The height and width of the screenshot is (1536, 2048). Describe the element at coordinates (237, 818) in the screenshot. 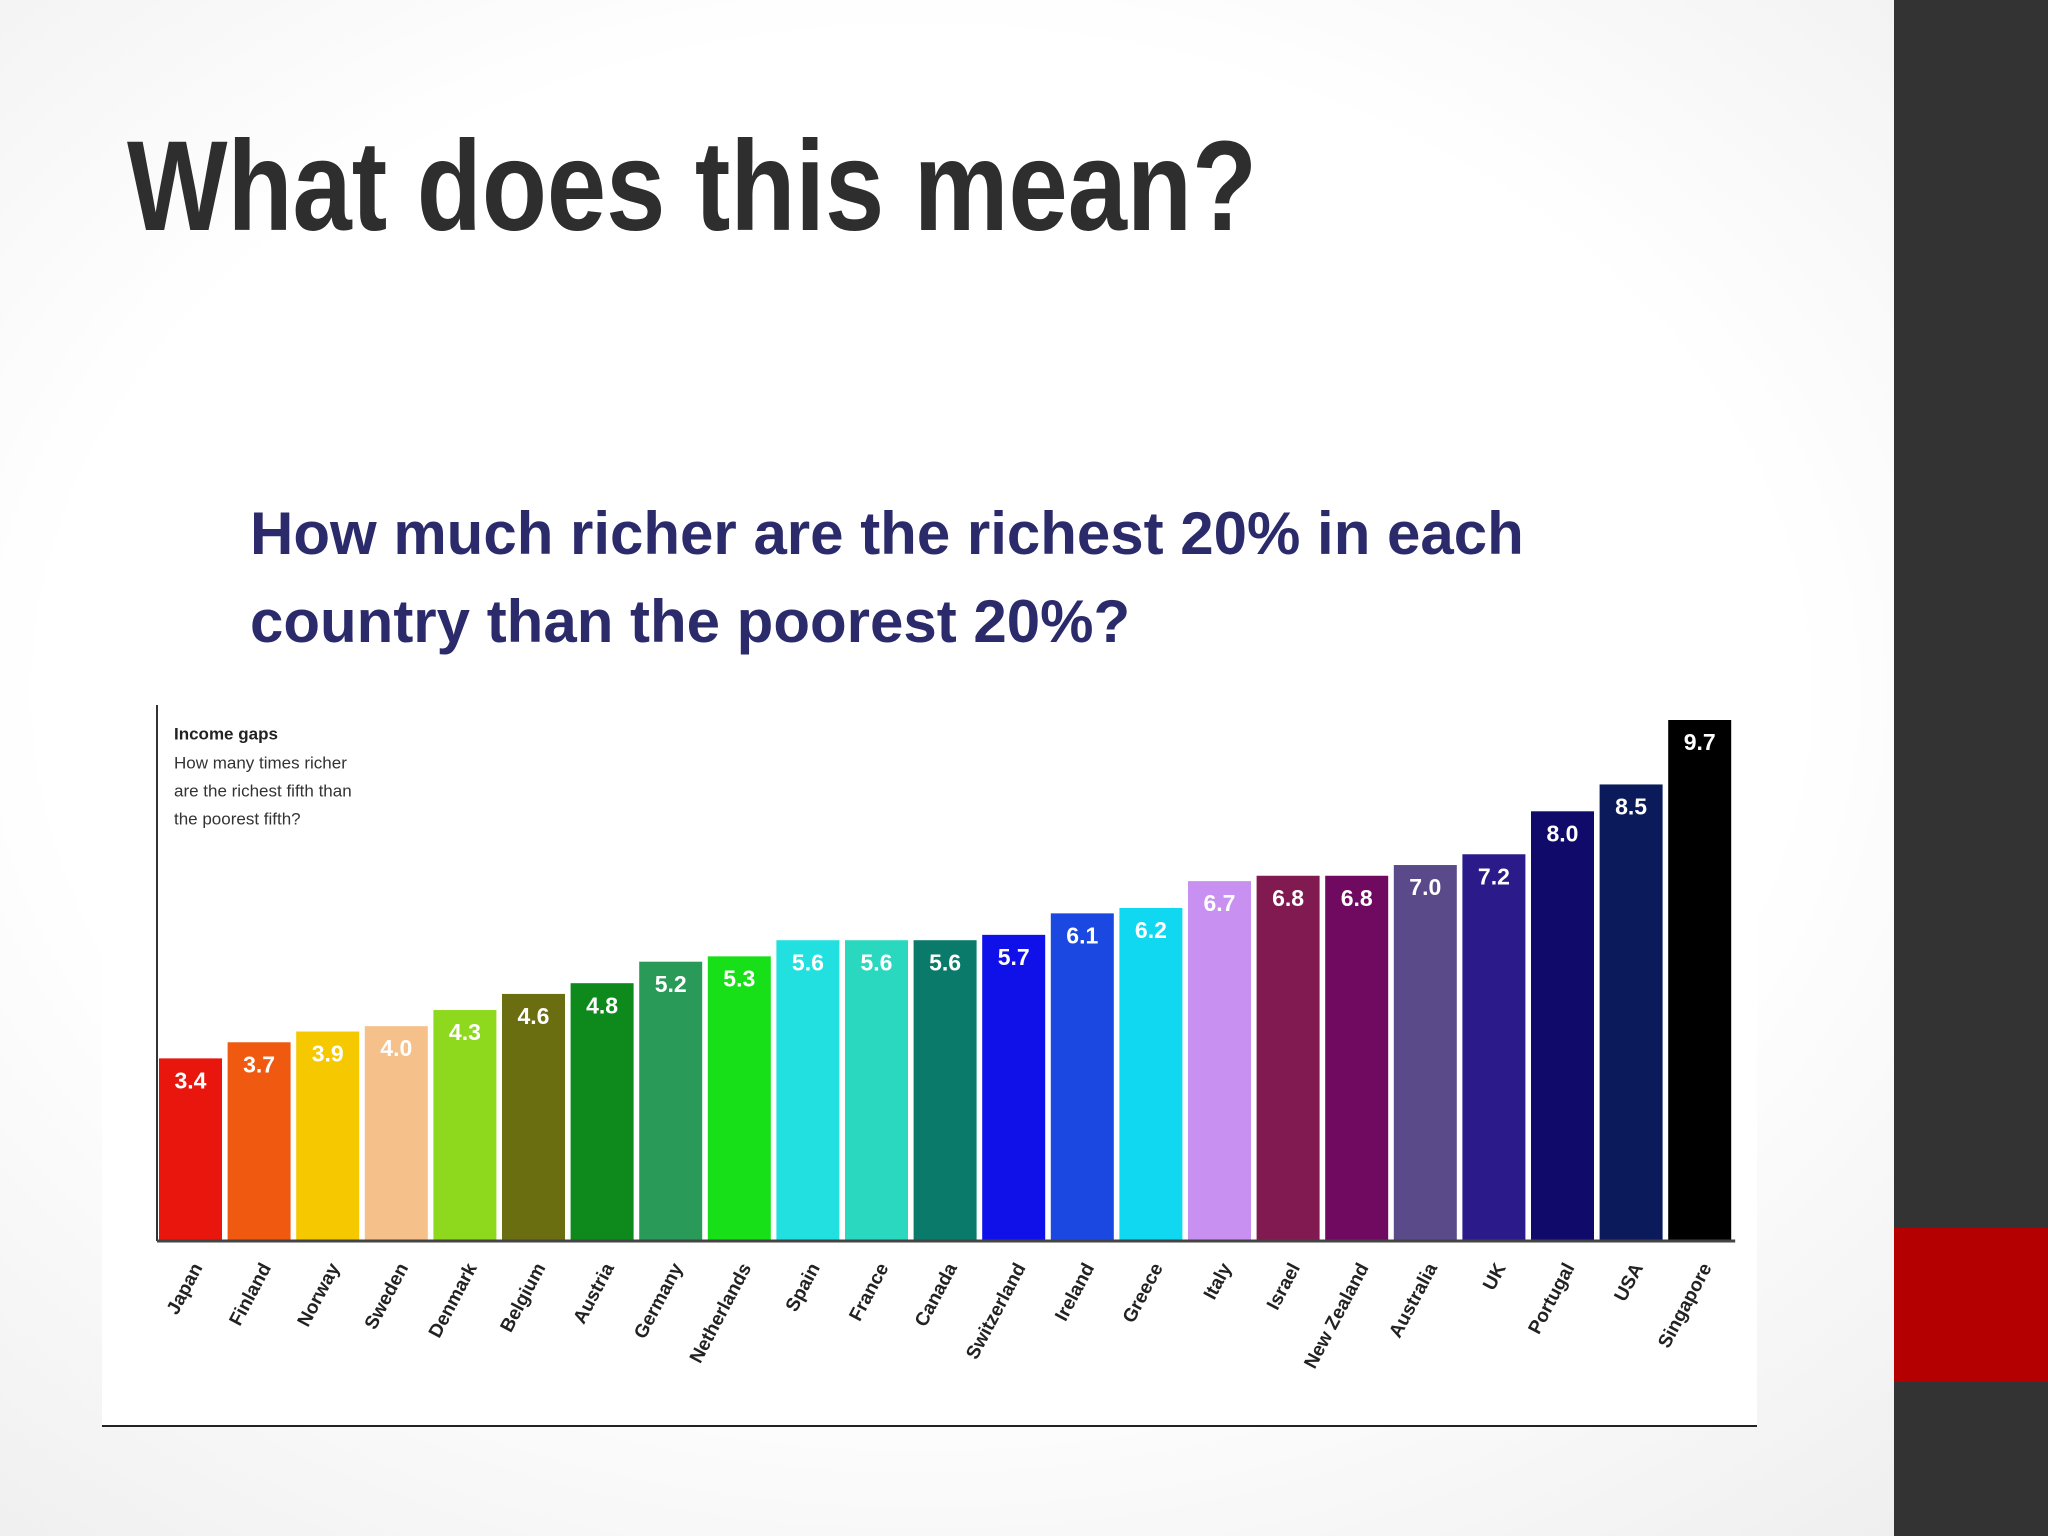

I see `annotation-line: the poorest fifth?` at that location.